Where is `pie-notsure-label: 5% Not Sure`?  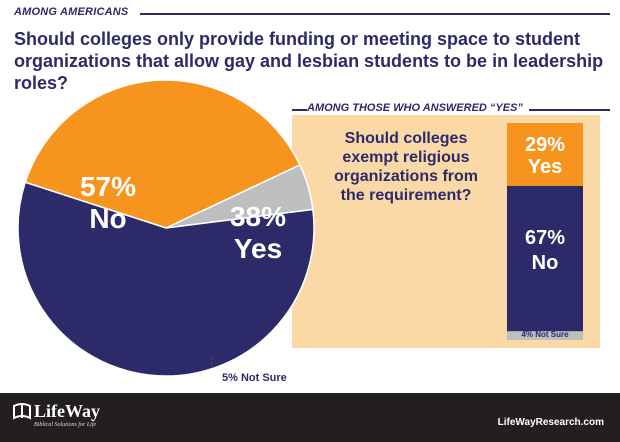
pie-notsure-label: 5% Not Sure is located at coordinates (254, 378).